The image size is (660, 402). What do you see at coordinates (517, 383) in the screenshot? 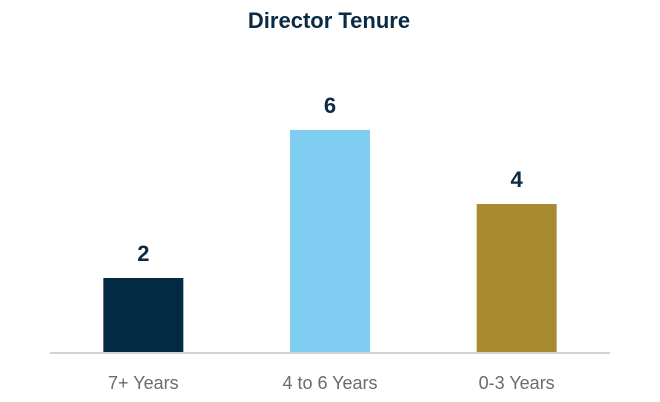
I see `x-tick-label: 0-3 Years` at bounding box center [517, 383].